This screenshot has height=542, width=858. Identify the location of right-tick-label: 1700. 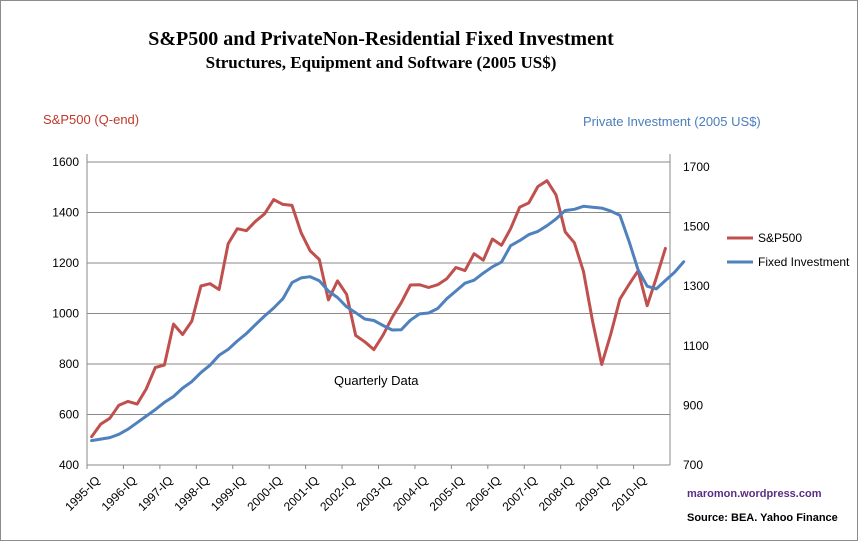
(696, 167).